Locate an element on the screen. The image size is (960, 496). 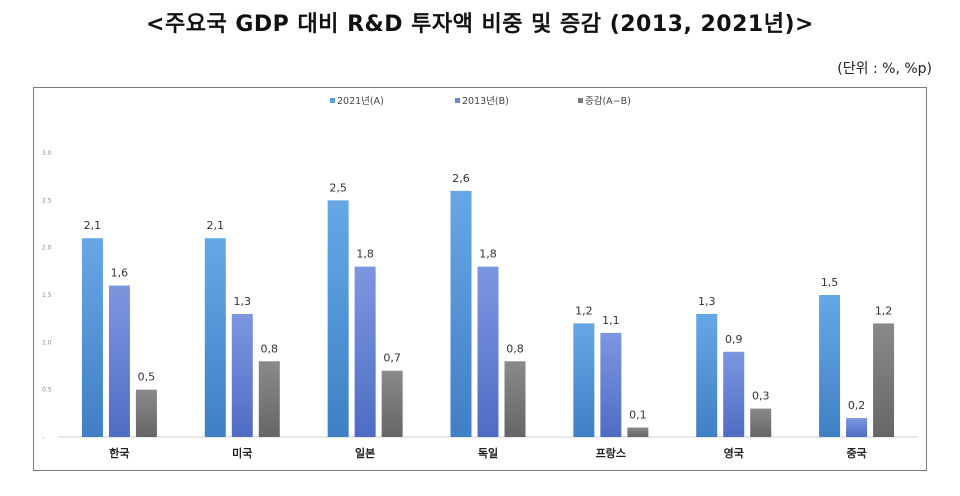
data-label: 2,5 is located at coordinates (338, 187).